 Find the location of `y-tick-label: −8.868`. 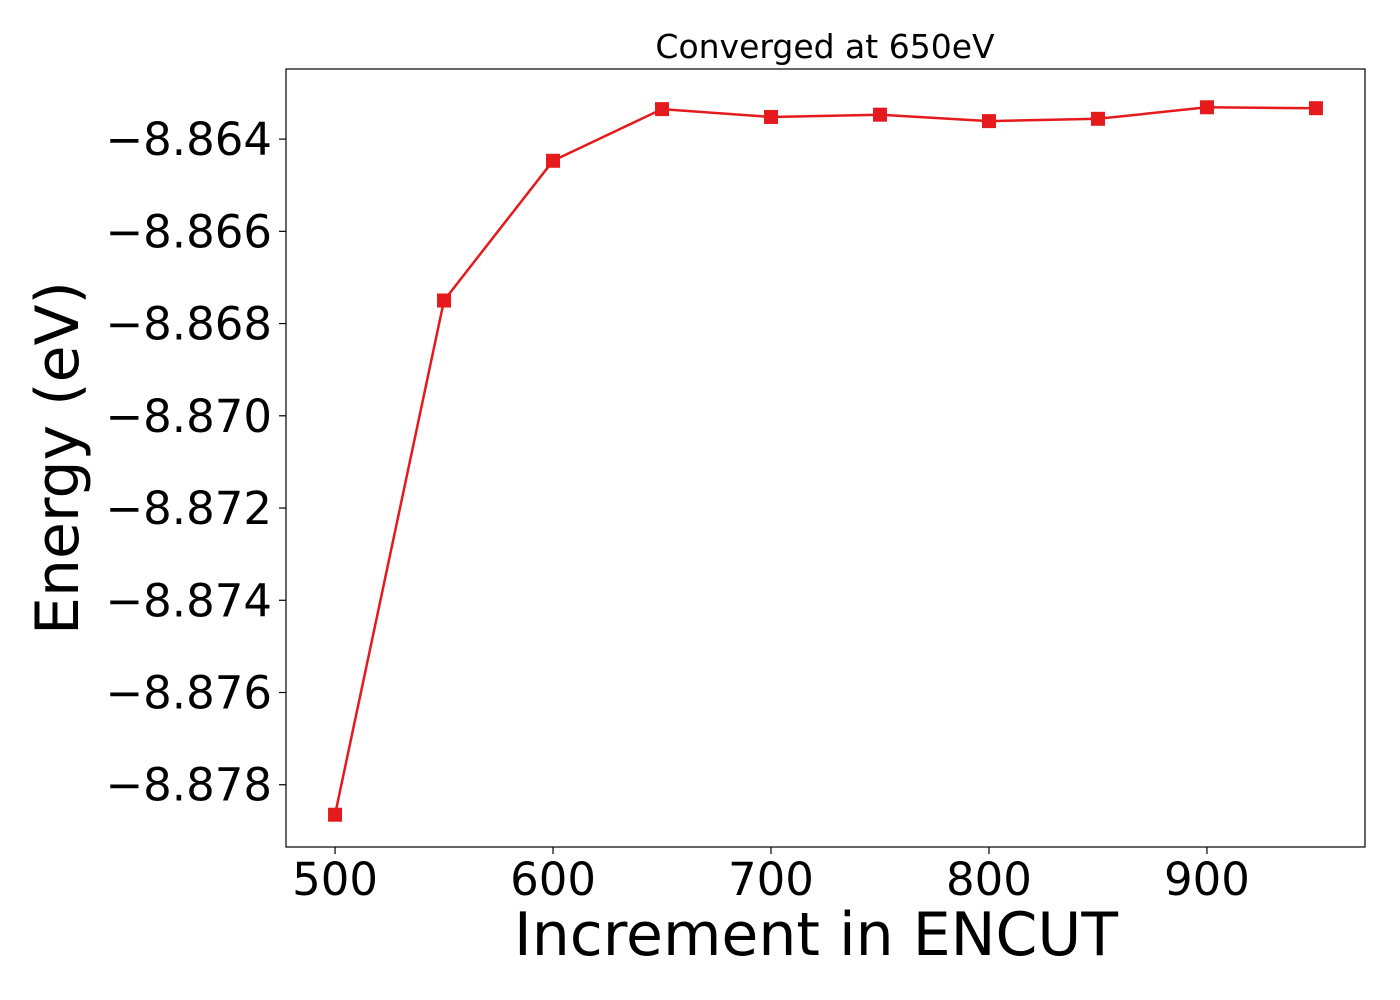

y-tick-label: −8.868 is located at coordinates (188, 324).